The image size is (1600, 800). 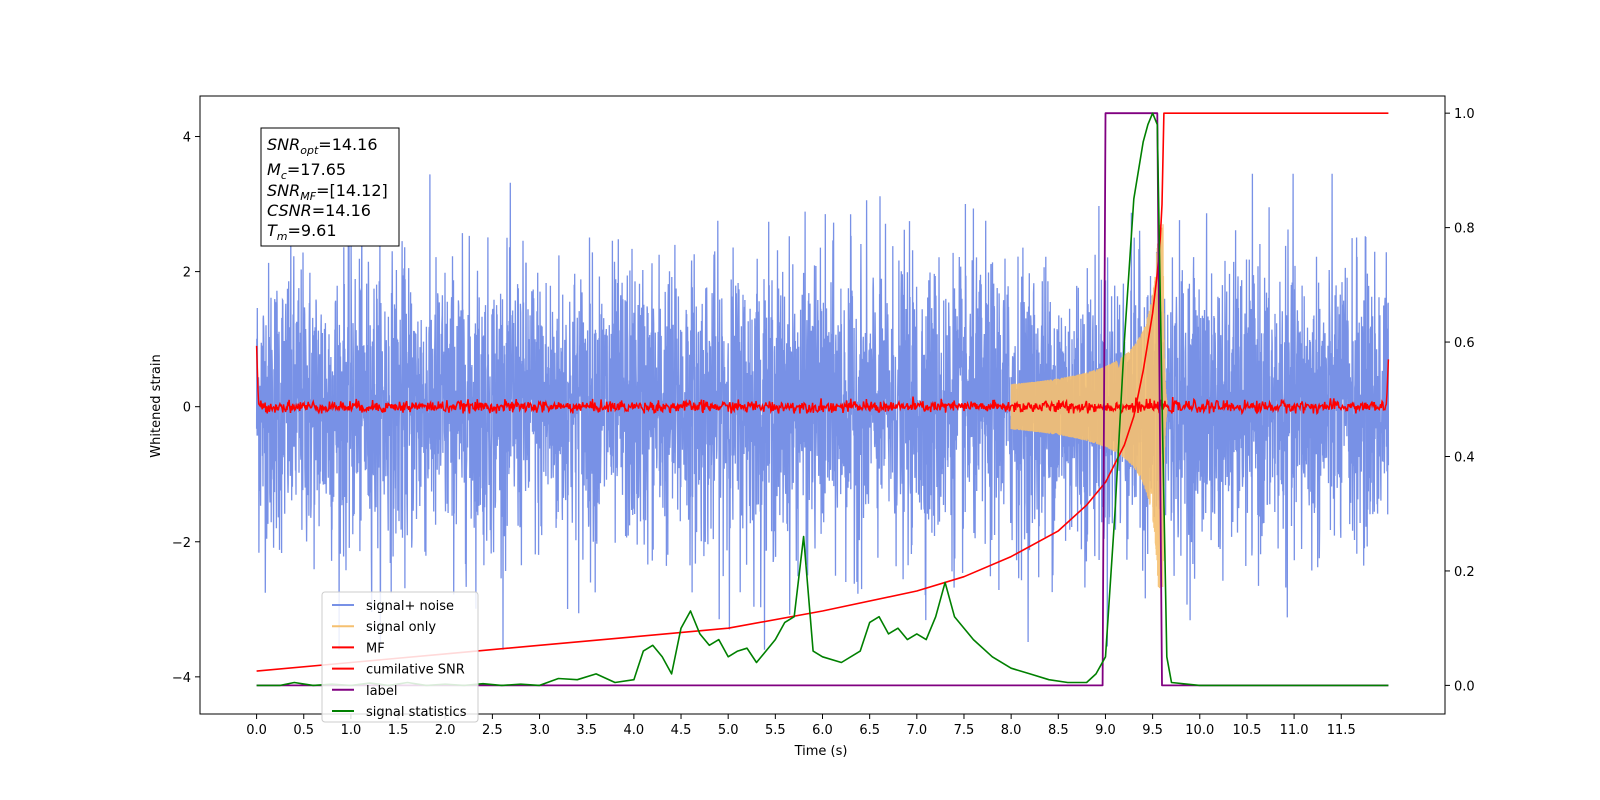 What do you see at coordinates (1105, 730) in the screenshot?
I see `x-tick-label: 9.0` at bounding box center [1105, 730].